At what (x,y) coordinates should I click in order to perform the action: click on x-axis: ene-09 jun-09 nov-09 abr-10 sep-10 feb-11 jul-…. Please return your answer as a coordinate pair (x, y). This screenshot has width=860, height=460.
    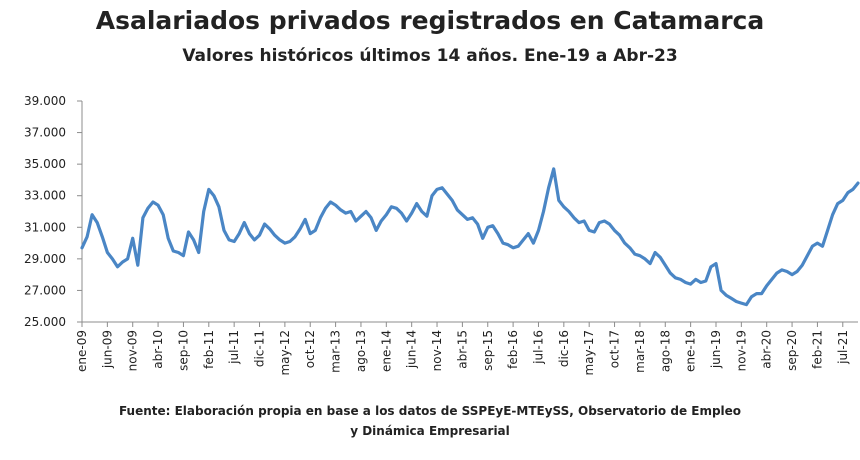
    Looking at the image, I should click on (466, 348).